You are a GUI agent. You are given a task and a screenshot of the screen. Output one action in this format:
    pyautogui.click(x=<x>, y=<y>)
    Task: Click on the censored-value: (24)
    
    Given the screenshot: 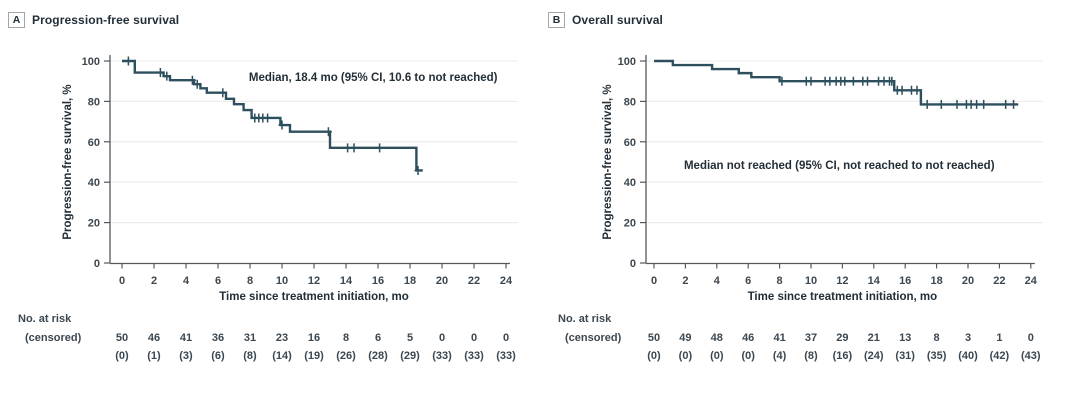 What is the action you would take?
    pyautogui.click(x=874, y=356)
    